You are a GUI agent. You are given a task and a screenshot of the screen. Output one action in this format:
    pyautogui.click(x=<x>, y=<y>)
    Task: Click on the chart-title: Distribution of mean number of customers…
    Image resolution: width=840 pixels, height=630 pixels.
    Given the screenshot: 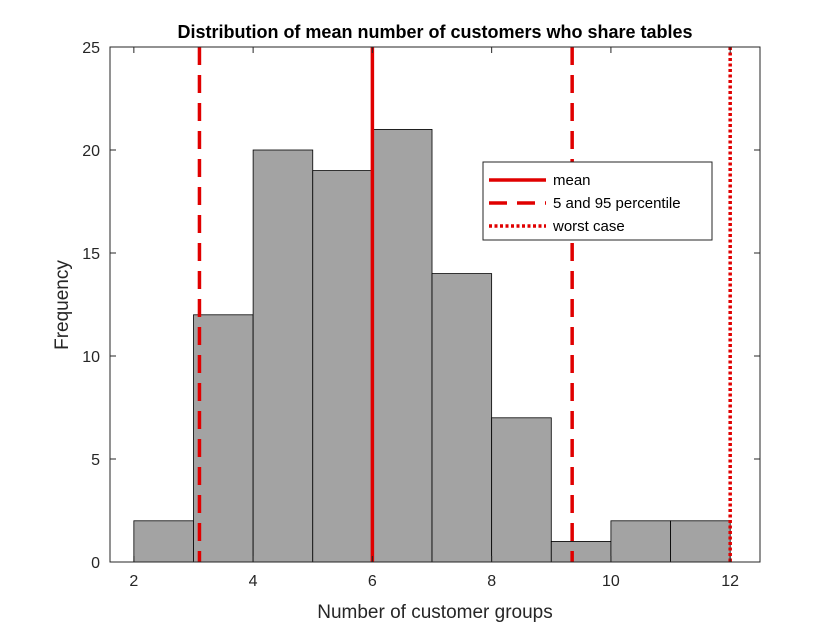 What is the action you would take?
    pyautogui.click(x=434, y=32)
    